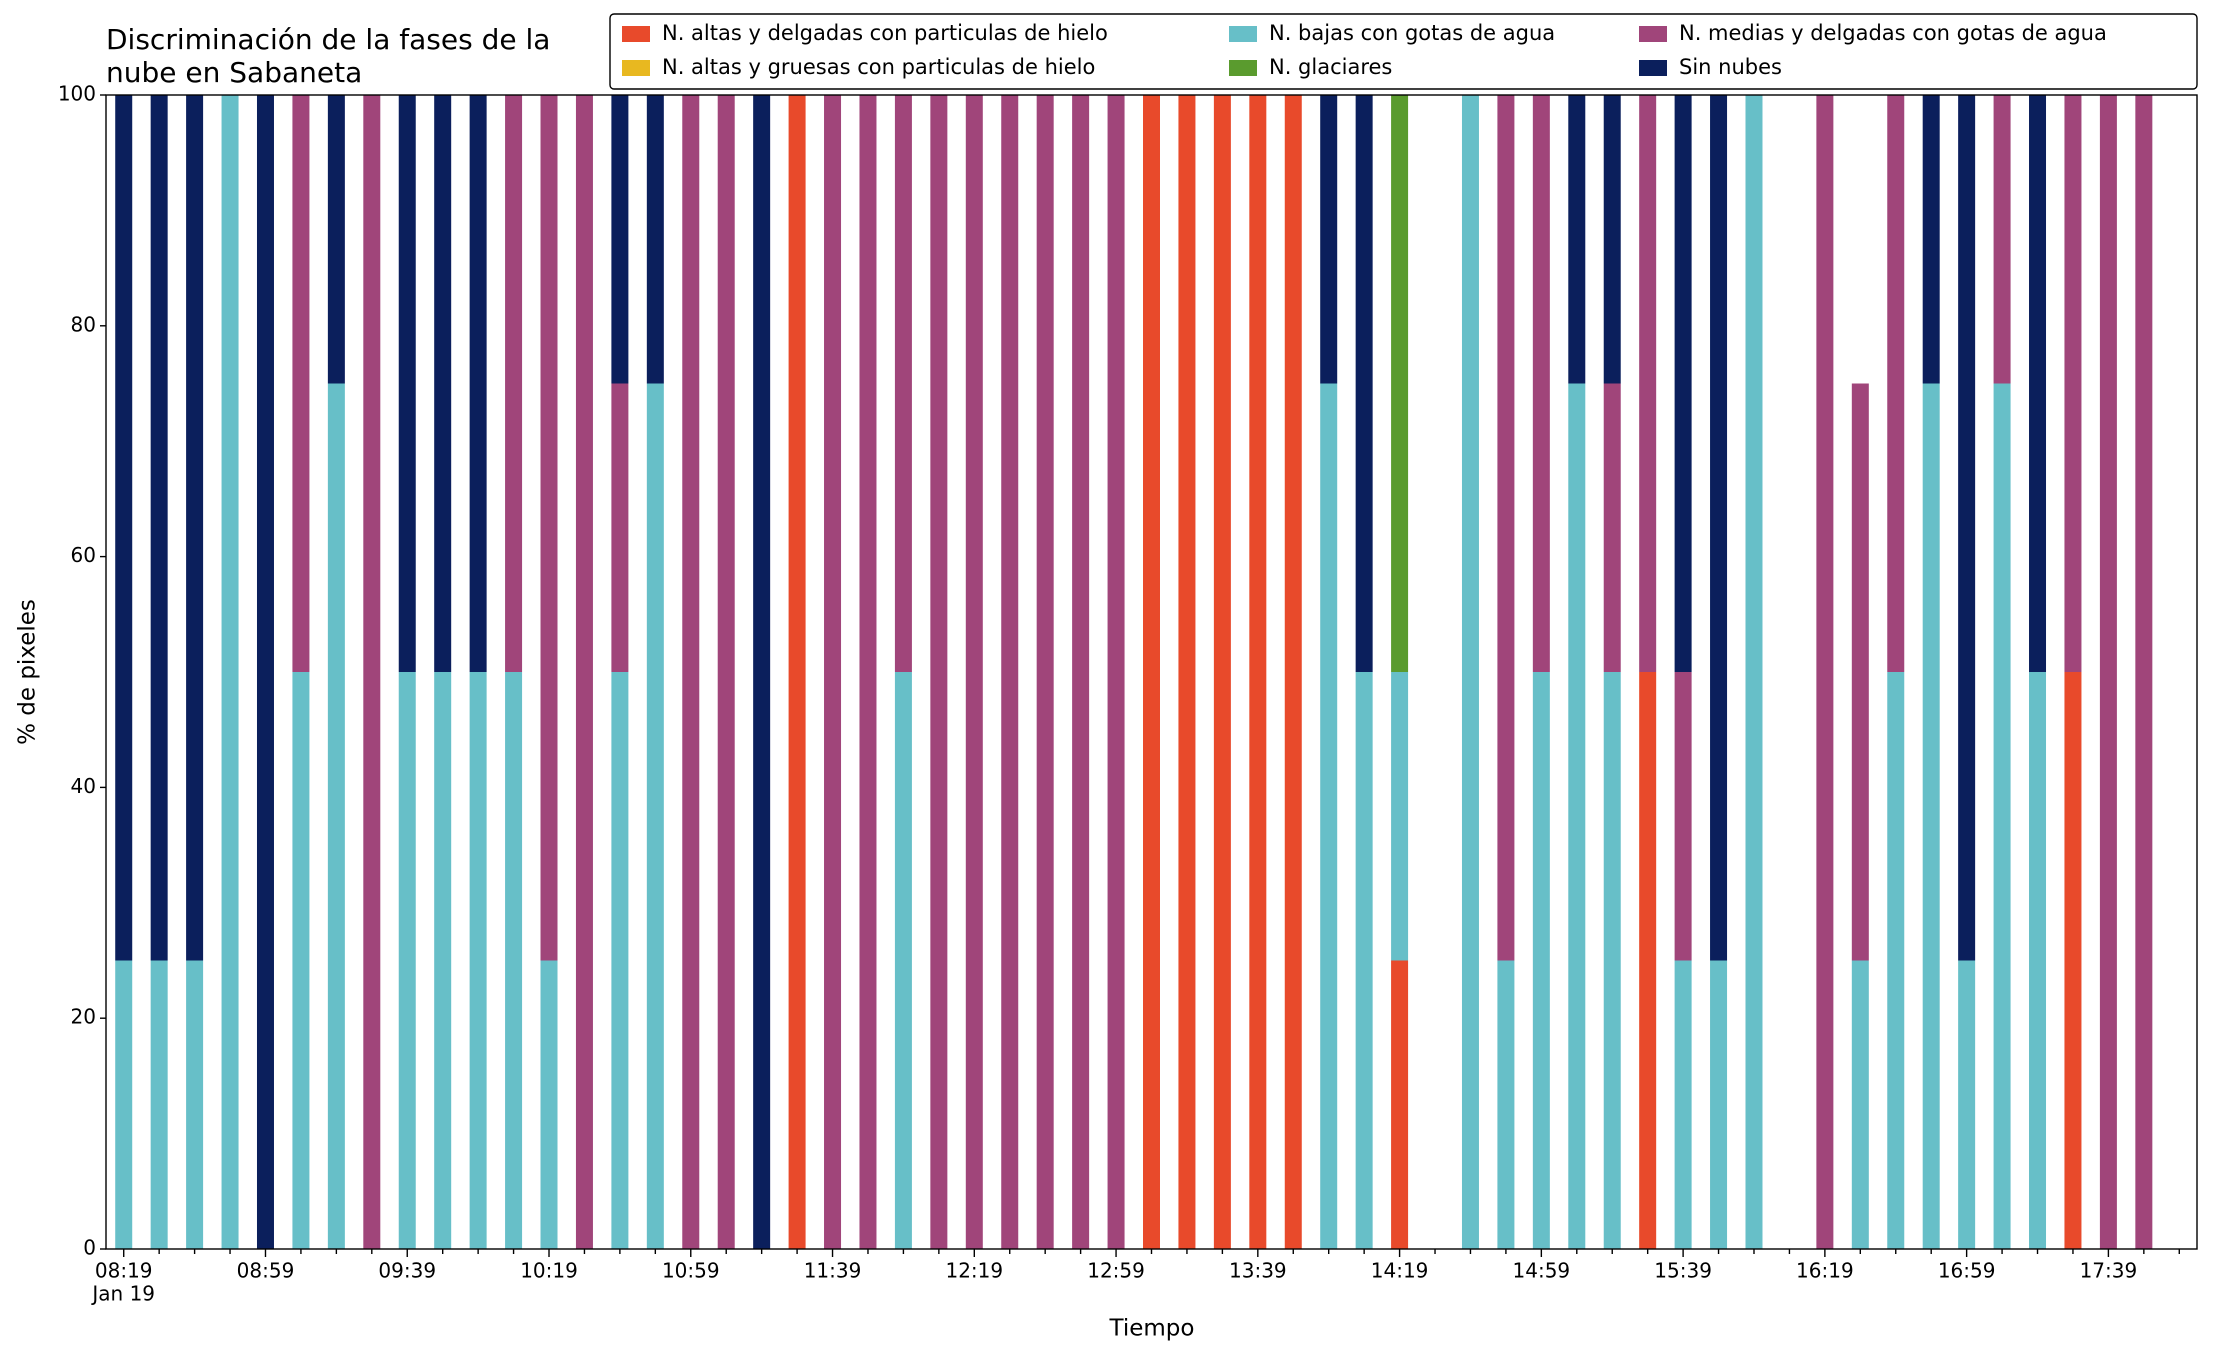 The height and width of the screenshot is (1355, 2216). Describe the element at coordinates (328, 39) in the screenshot. I see `chart-title: Discriminación de la fases de la` at that location.